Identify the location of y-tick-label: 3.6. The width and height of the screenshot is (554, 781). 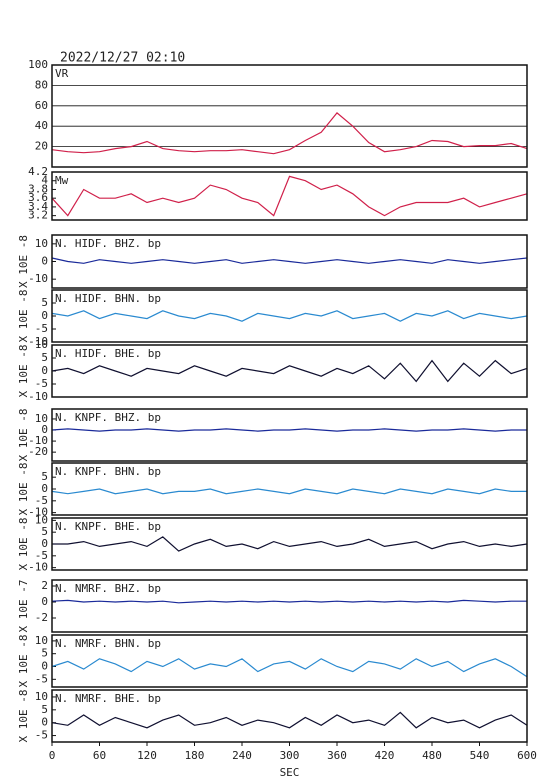
(38, 197).